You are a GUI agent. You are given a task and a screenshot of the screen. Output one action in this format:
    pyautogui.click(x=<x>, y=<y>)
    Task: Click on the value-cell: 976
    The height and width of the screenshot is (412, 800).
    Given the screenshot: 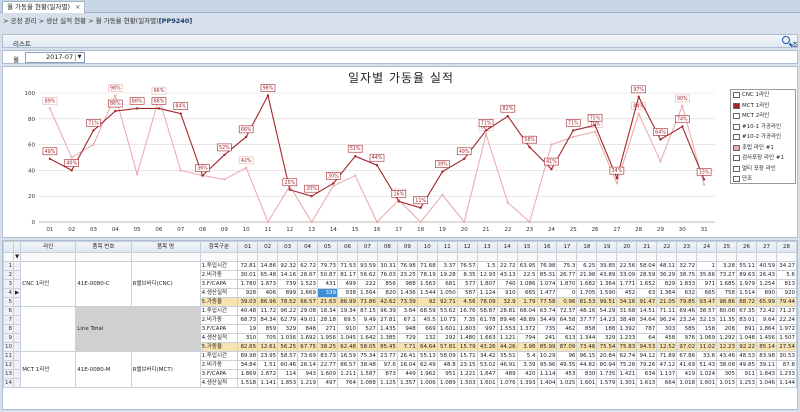 What is the action you would take?
    pyautogui.click(x=687, y=338)
    